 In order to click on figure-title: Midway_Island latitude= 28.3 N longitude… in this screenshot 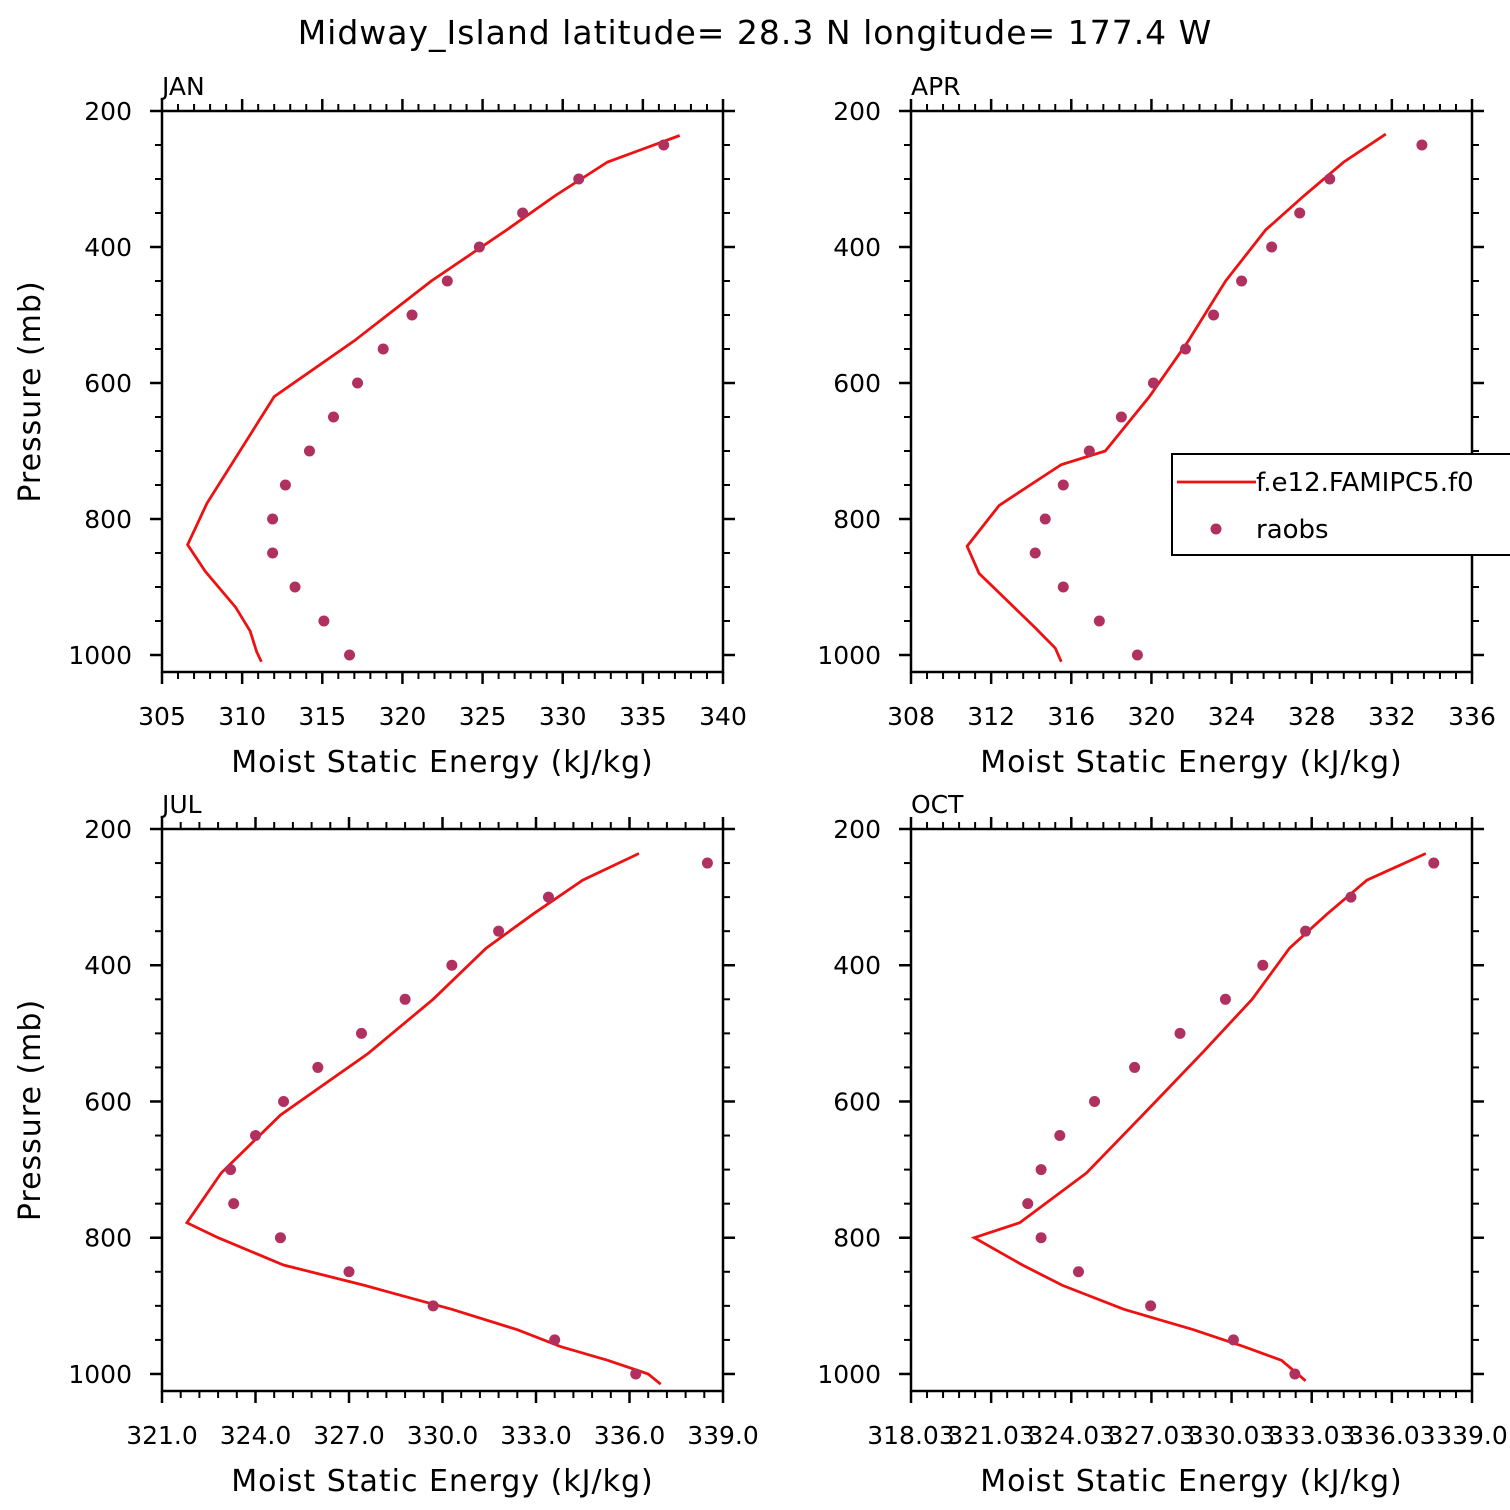, I will do `click(755, 32)`.